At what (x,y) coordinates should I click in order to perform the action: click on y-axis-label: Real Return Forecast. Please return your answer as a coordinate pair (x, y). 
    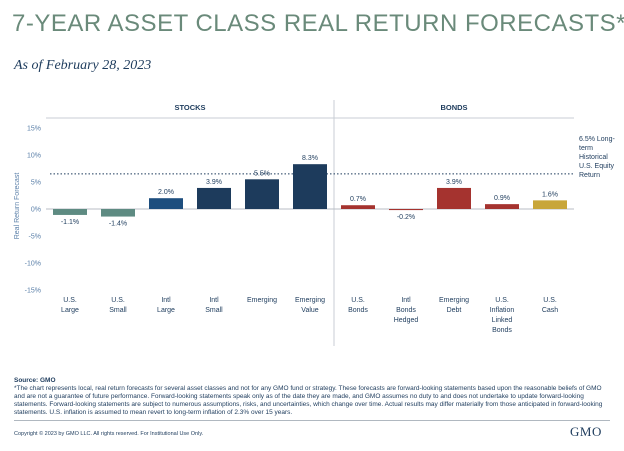
    Looking at the image, I should click on (17, 206).